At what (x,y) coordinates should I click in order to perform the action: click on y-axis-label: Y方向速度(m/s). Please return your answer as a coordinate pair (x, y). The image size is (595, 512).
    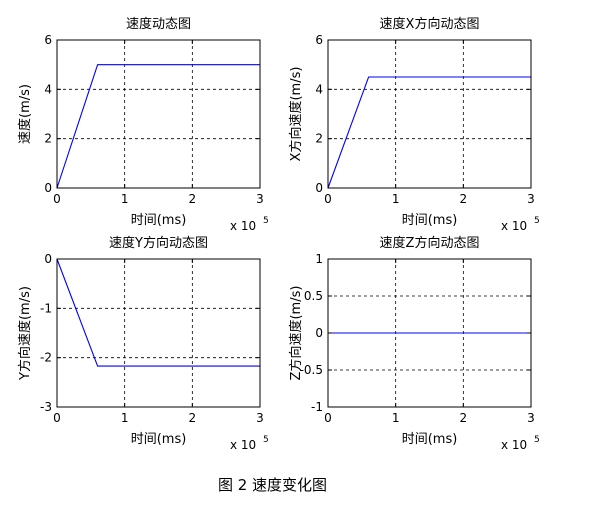
    Looking at the image, I should click on (25, 333).